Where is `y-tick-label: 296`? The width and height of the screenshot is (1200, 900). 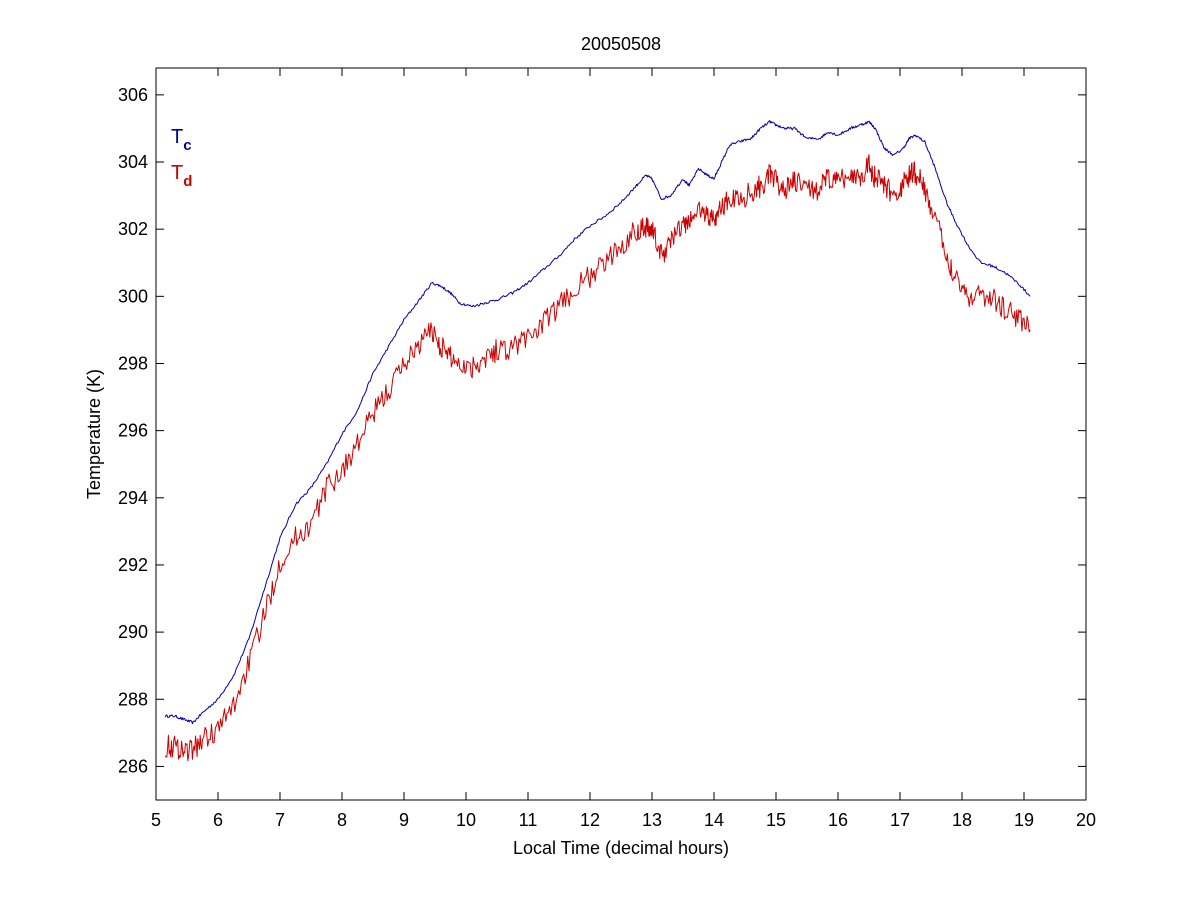 y-tick-label: 296 is located at coordinates (133, 431).